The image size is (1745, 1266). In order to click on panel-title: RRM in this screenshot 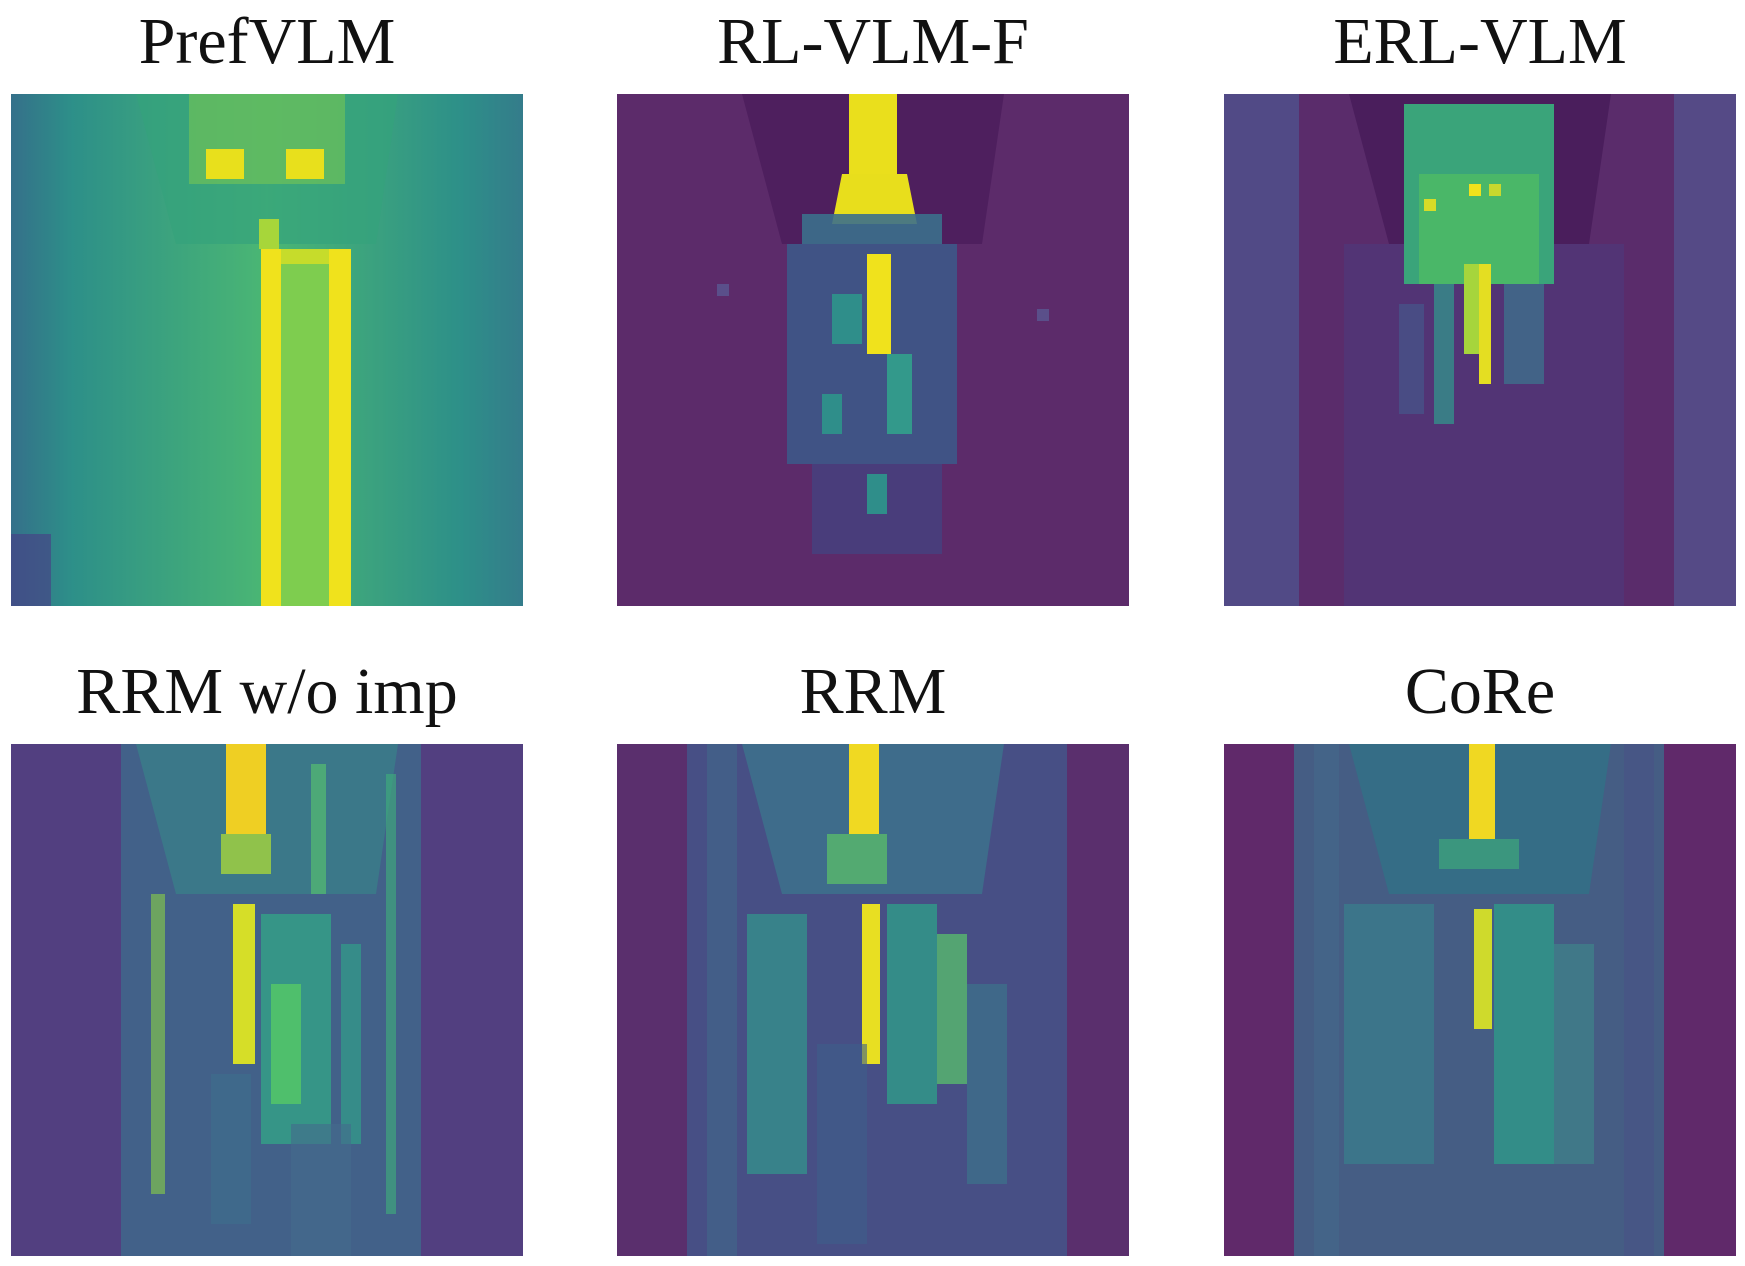, I will do `click(873, 691)`.